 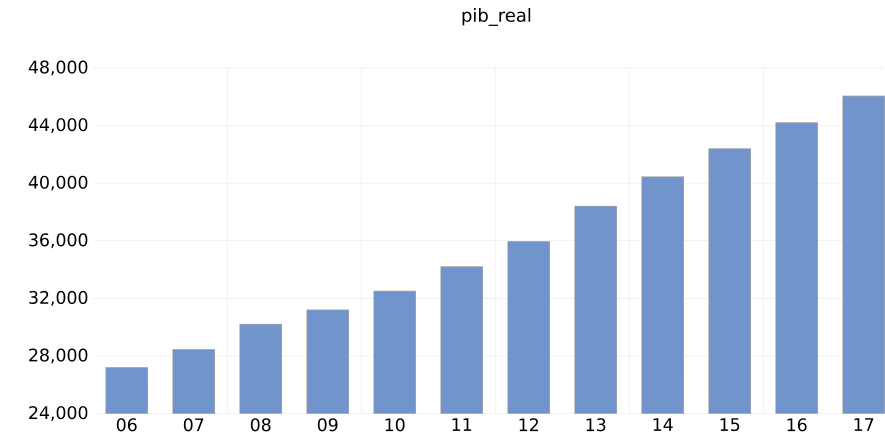 I want to click on x-tick-label: 06, so click(x=126, y=425).